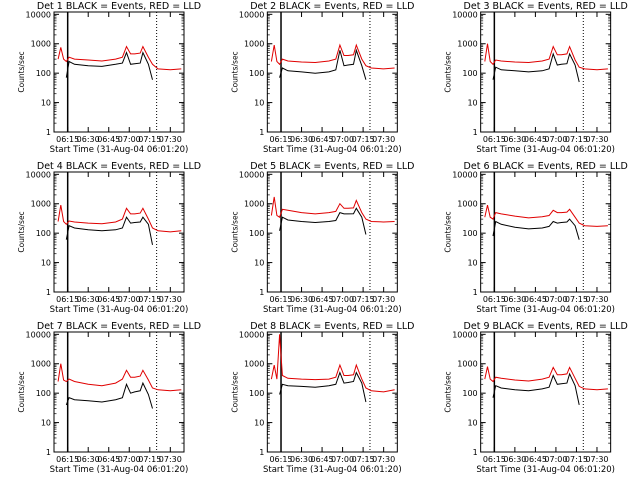  I want to click on panel-title: Det 9 BLACK = Events, RED = LLD, so click(546, 326).